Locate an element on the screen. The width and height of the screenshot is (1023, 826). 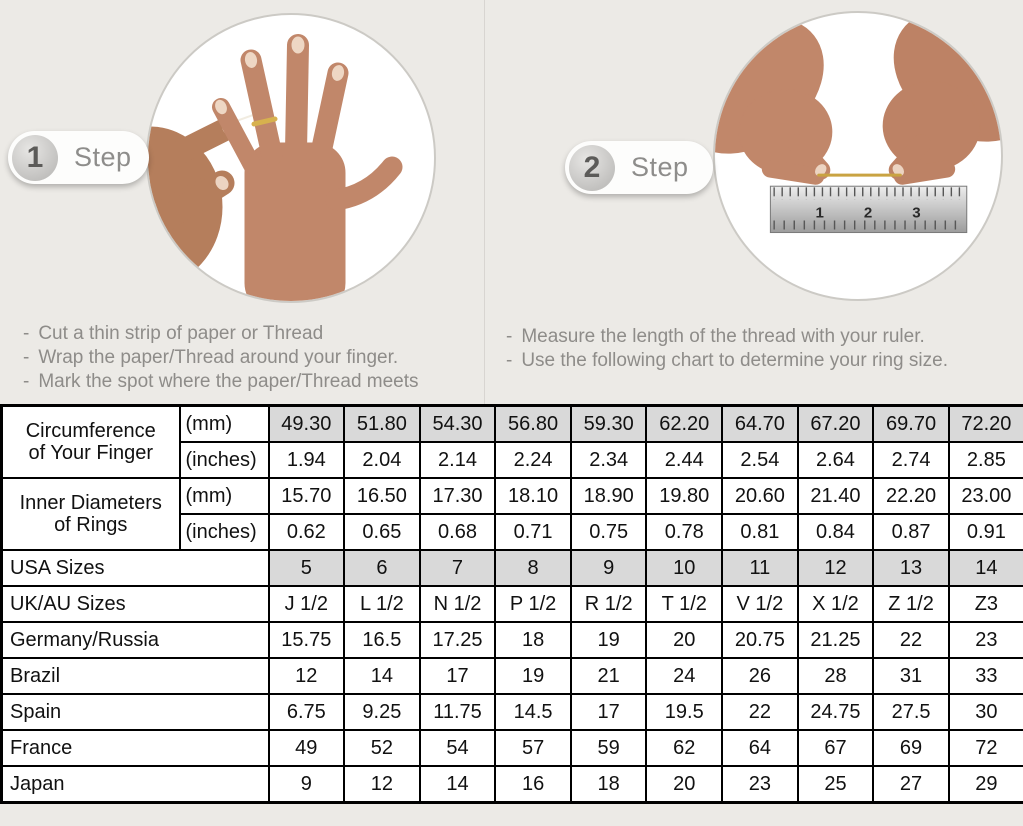
ruler-number: 3 is located at coordinates (916, 212).